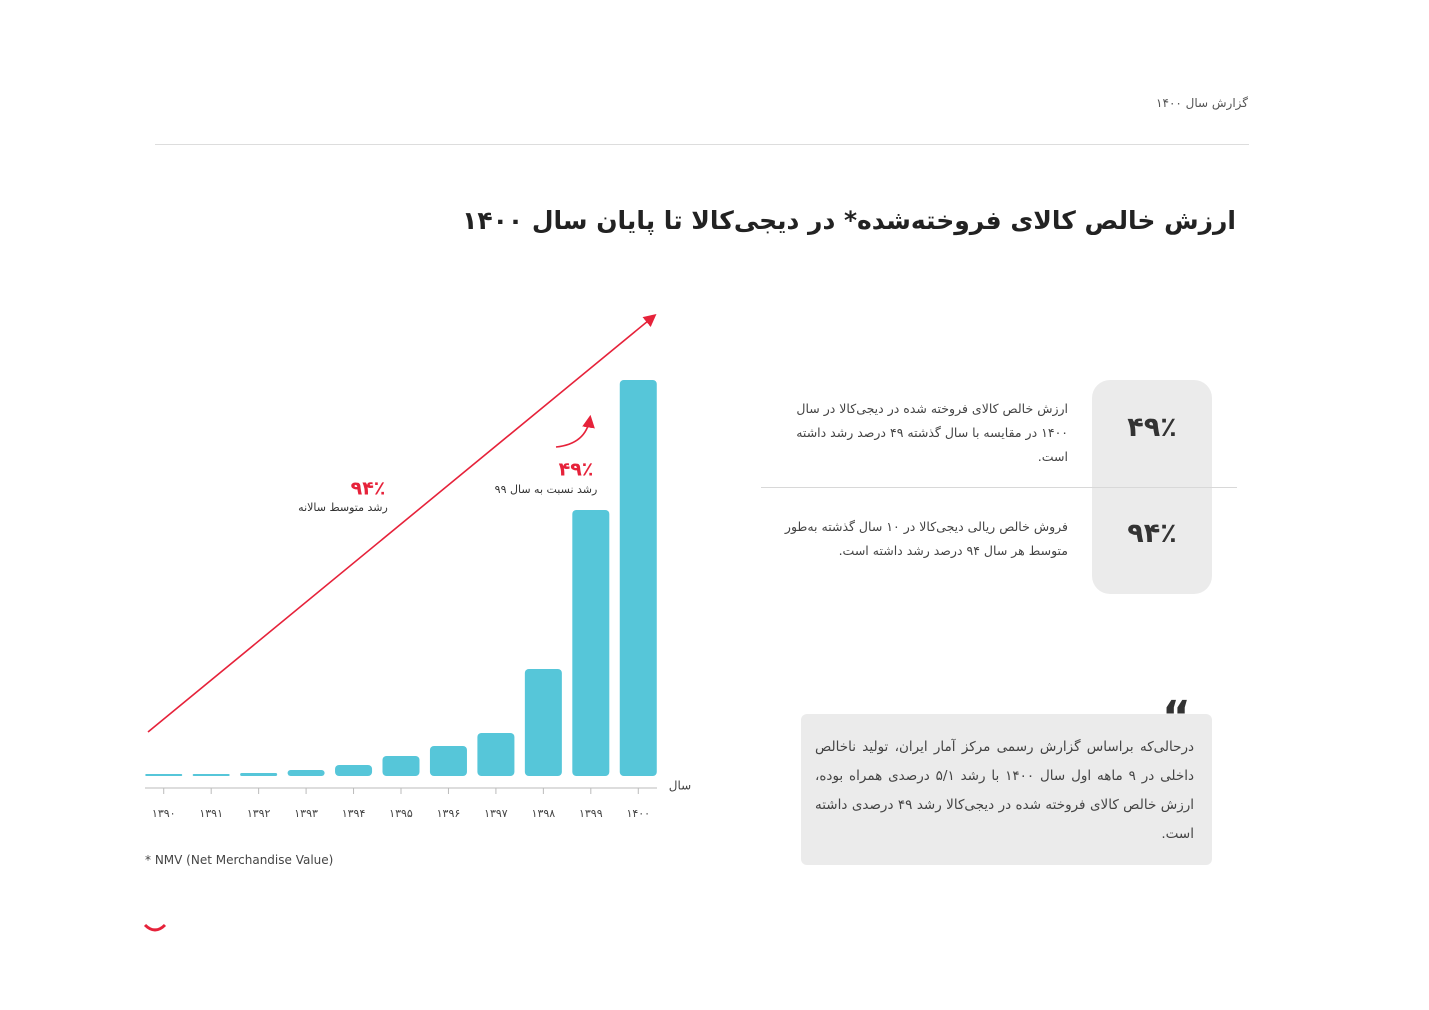 Image resolution: width=1429 pixels, height=1010 pixels. I want to click on quote-box, so click(1006, 789).